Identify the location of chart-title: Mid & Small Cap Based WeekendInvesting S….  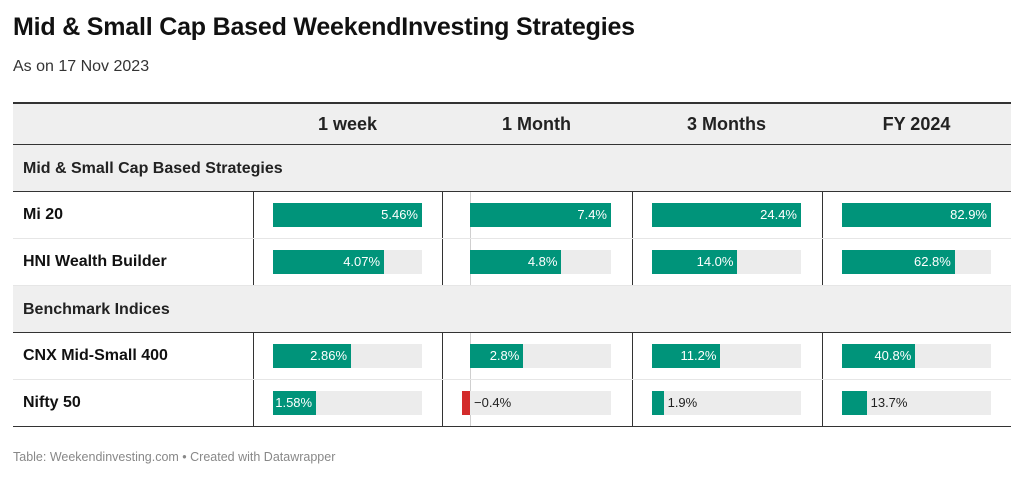
(324, 27).